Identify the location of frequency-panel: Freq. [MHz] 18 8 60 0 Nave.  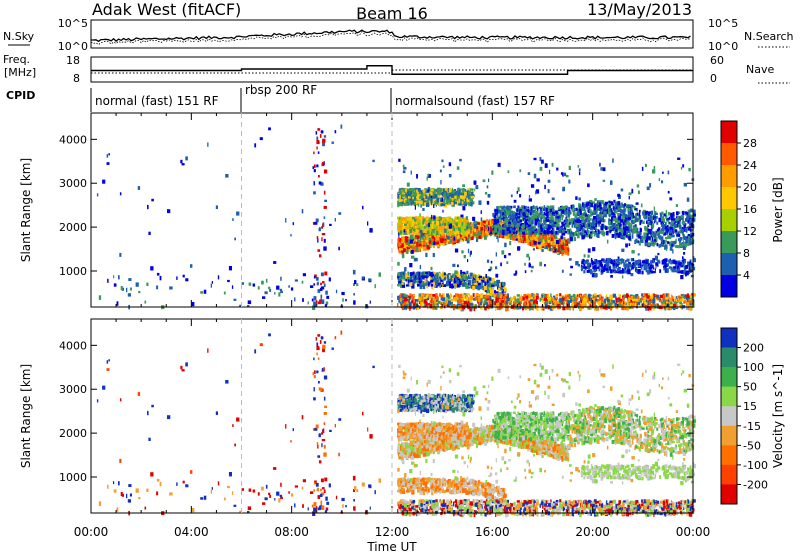
(396, 69).